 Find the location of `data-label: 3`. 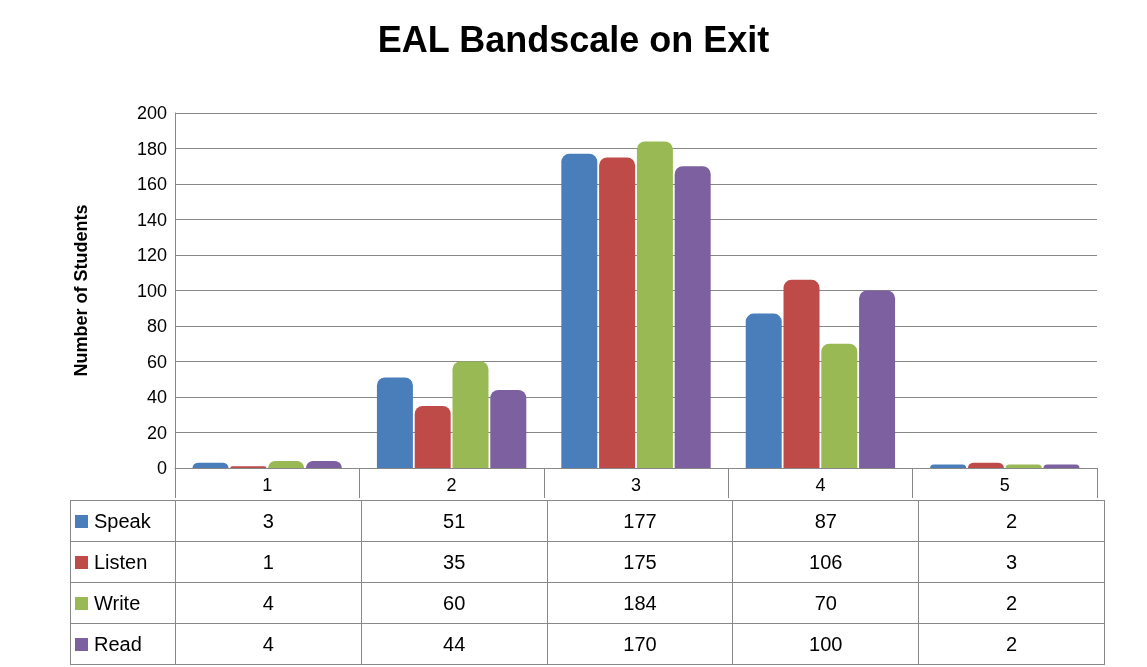

data-label: 3 is located at coordinates (1011, 562).